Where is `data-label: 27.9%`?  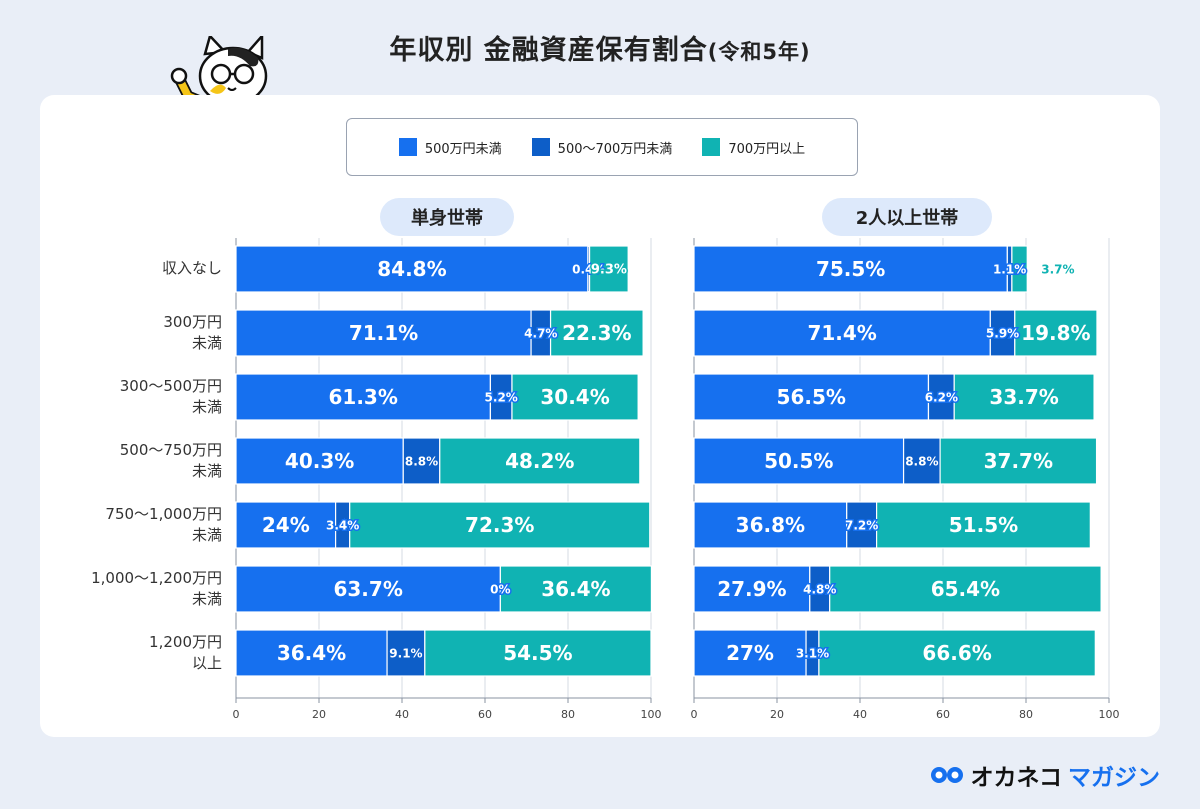 data-label: 27.9% is located at coordinates (751, 589).